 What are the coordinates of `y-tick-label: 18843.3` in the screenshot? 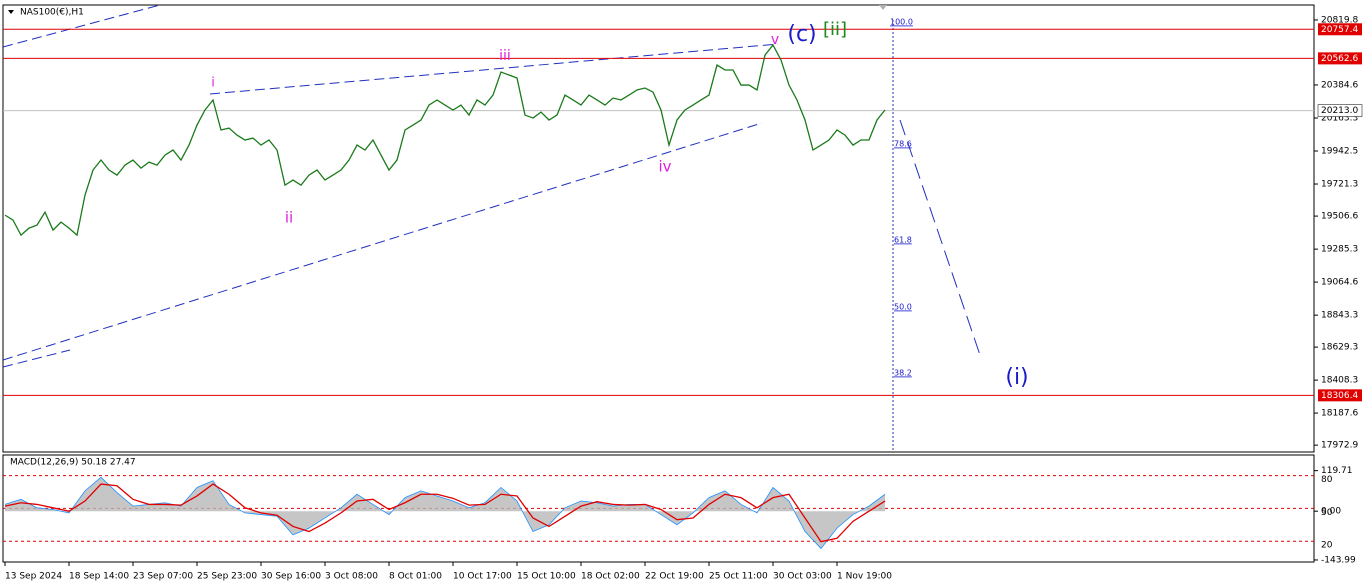 It's located at (1339, 316).